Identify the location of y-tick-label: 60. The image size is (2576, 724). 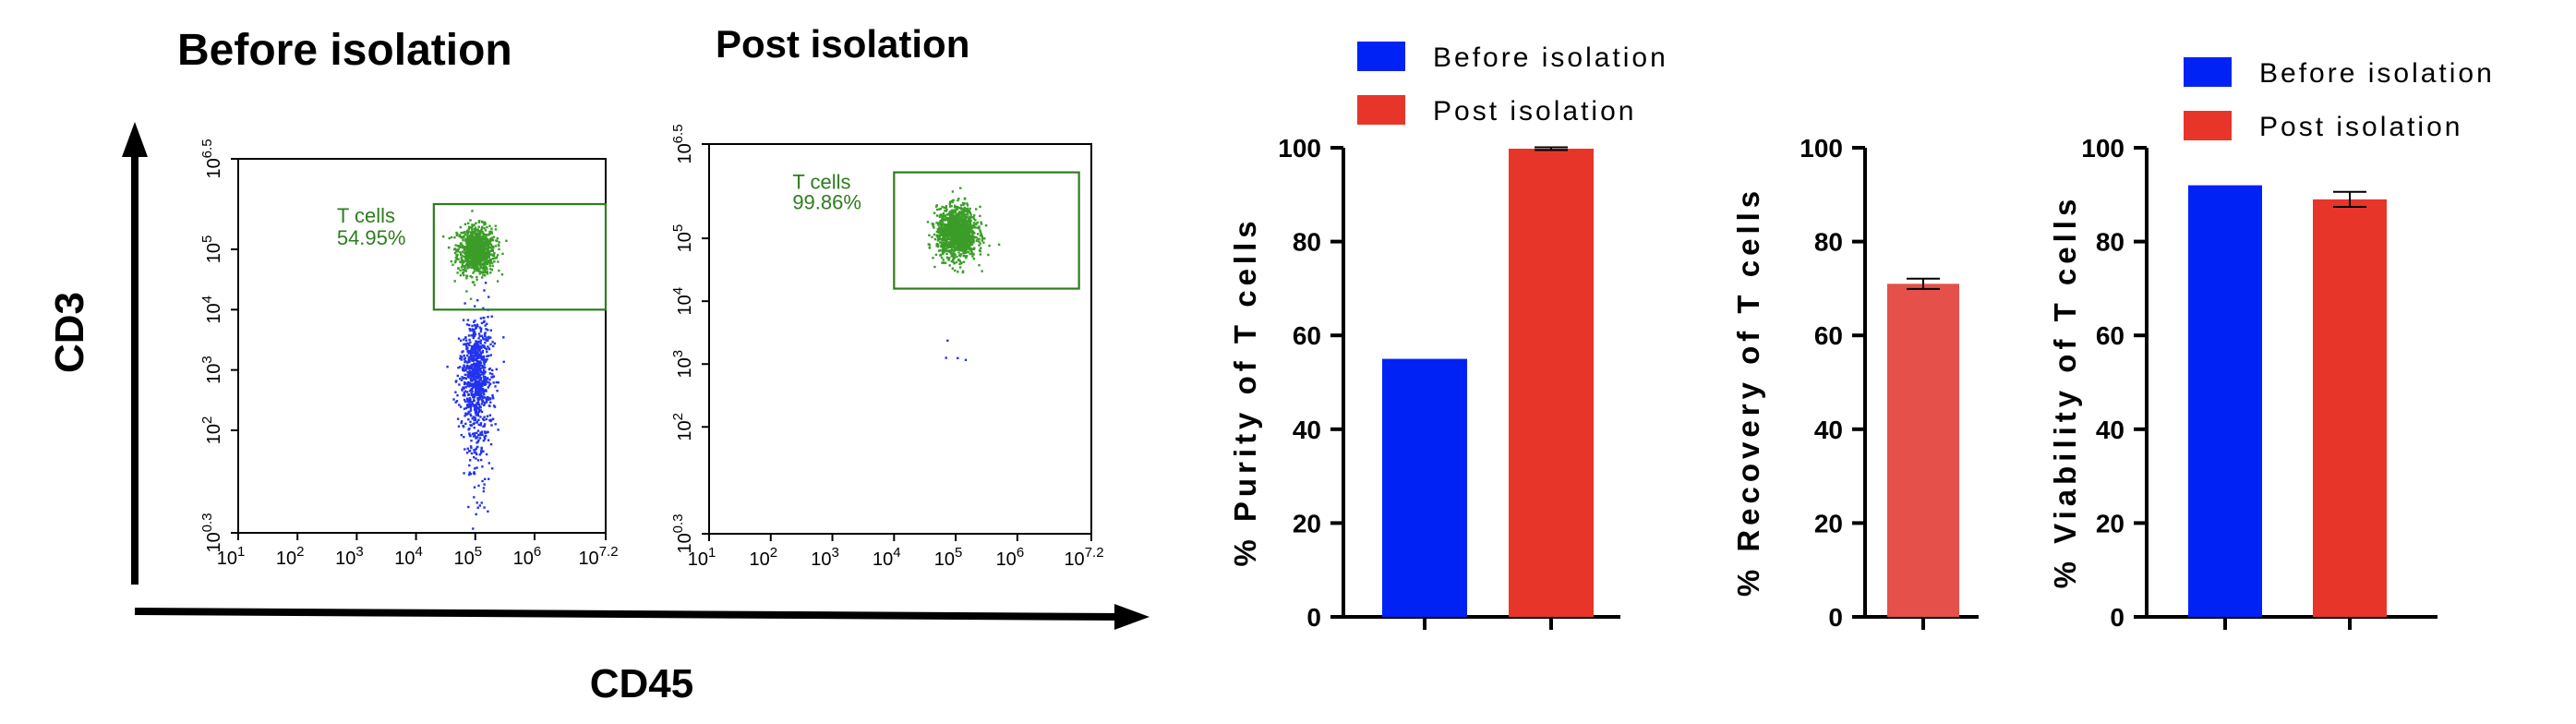
(2110, 335).